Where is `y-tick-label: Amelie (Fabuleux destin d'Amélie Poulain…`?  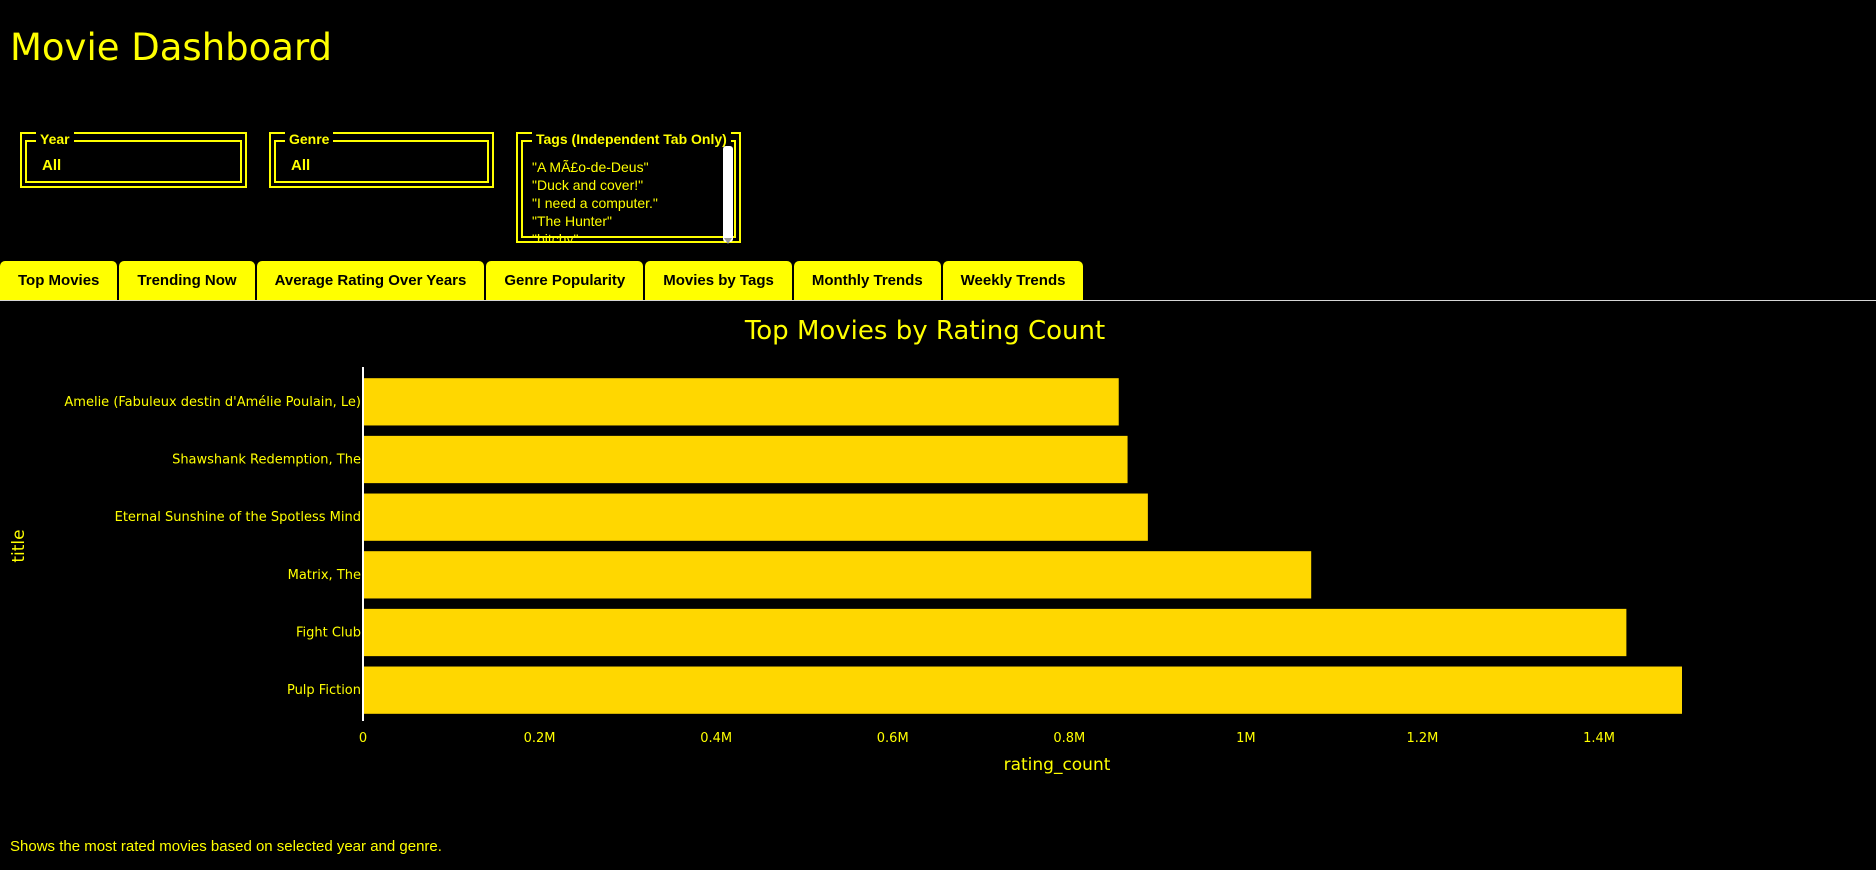 y-tick-label: Amelie (Fabuleux destin d'Amélie Poulain… is located at coordinates (212, 402).